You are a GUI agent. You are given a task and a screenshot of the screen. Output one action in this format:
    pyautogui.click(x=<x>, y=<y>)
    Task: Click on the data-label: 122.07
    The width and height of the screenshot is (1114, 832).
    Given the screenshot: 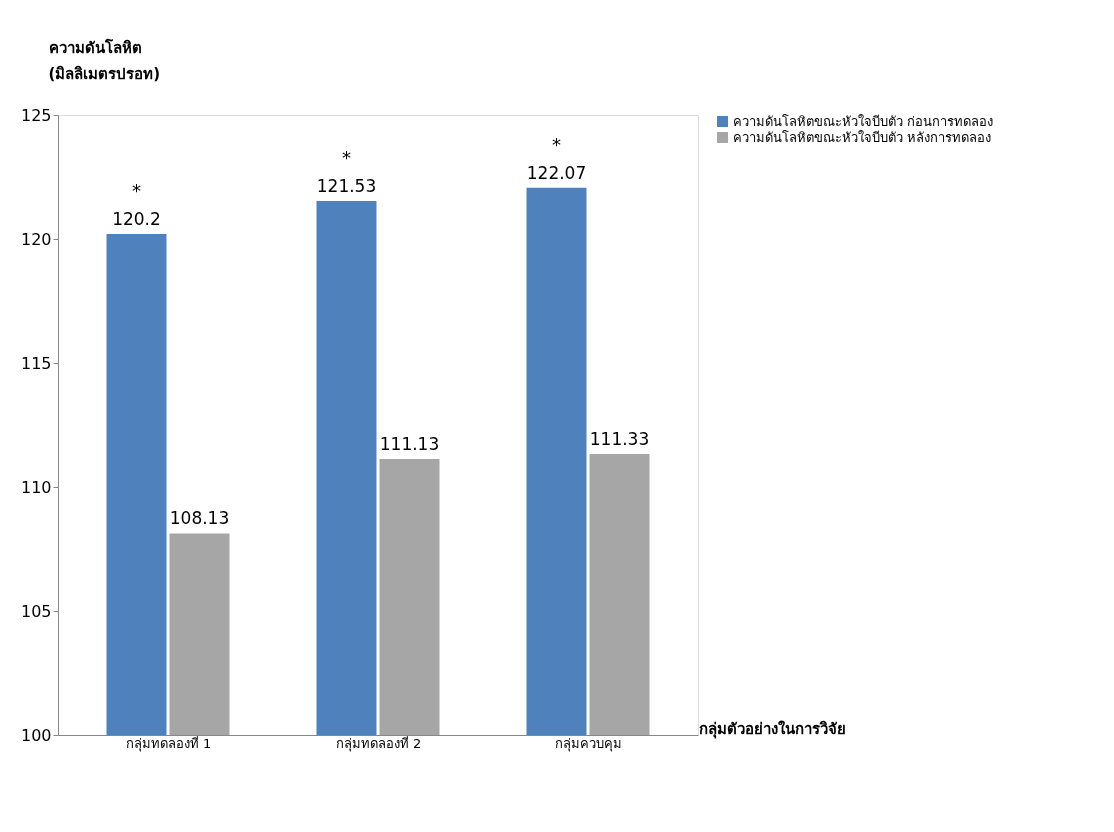 What is the action you would take?
    pyautogui.click(x=556, y=172)
    